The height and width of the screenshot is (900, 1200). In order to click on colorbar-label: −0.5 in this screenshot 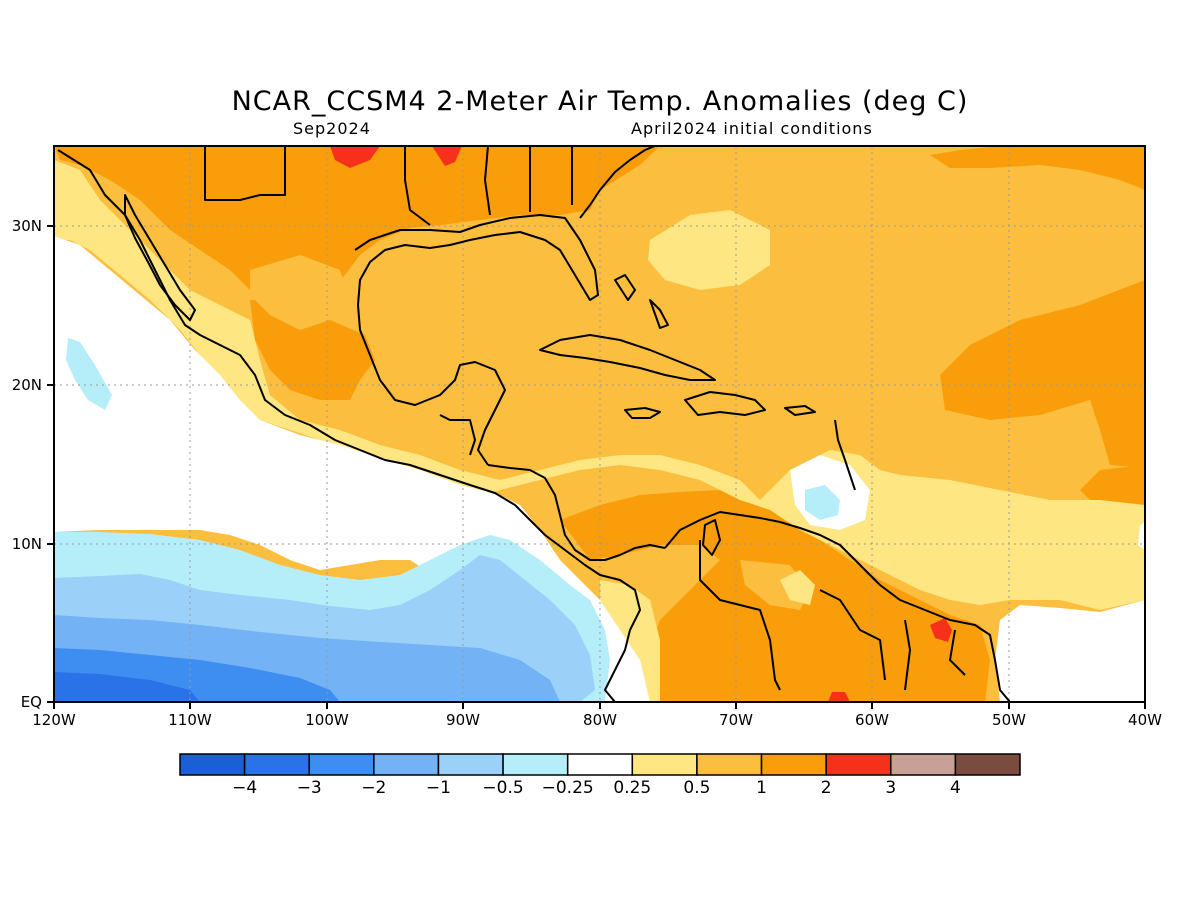, I will do `click(502, 788)`.